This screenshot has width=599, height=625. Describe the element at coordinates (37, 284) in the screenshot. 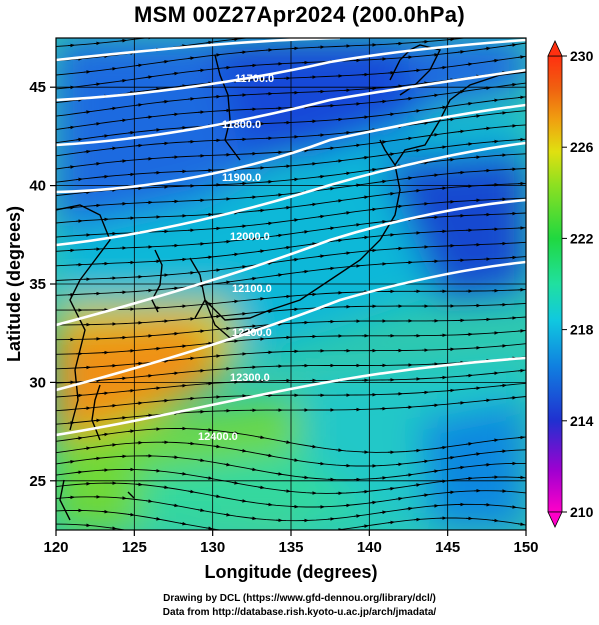

I see `y-tick-label: 35` at that location.